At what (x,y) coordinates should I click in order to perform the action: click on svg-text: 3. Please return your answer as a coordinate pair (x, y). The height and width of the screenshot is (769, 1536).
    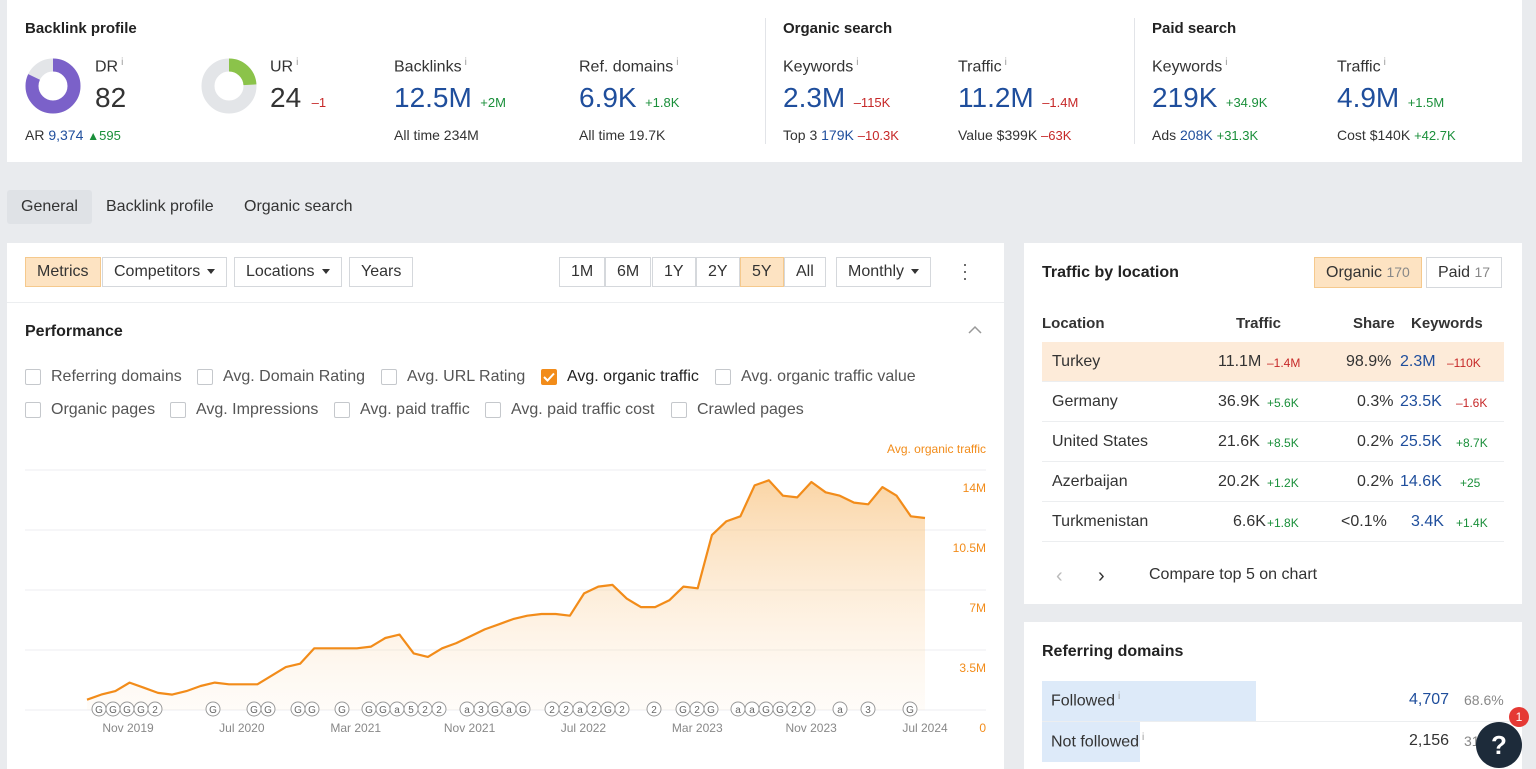
    Looking at the image, I should click on (481, 710).